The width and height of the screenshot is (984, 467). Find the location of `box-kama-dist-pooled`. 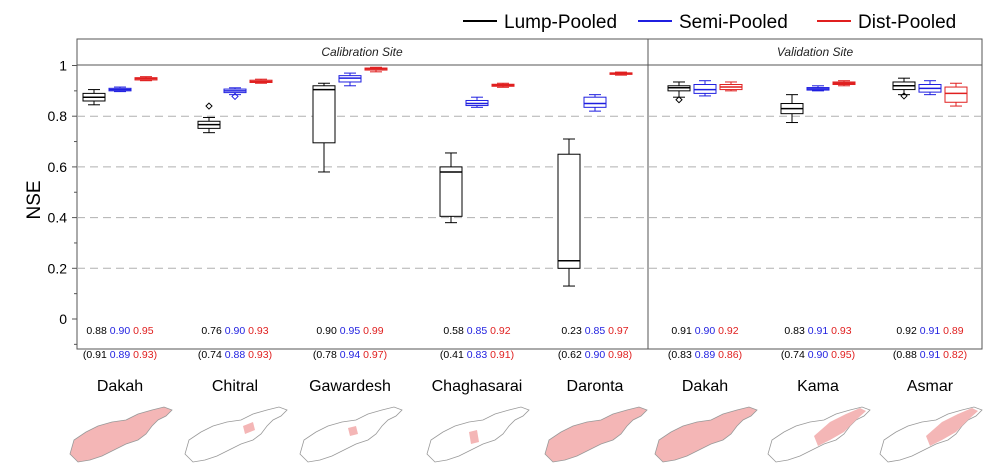

box-kama-dist-pooled is located at coordinates (844, 83).